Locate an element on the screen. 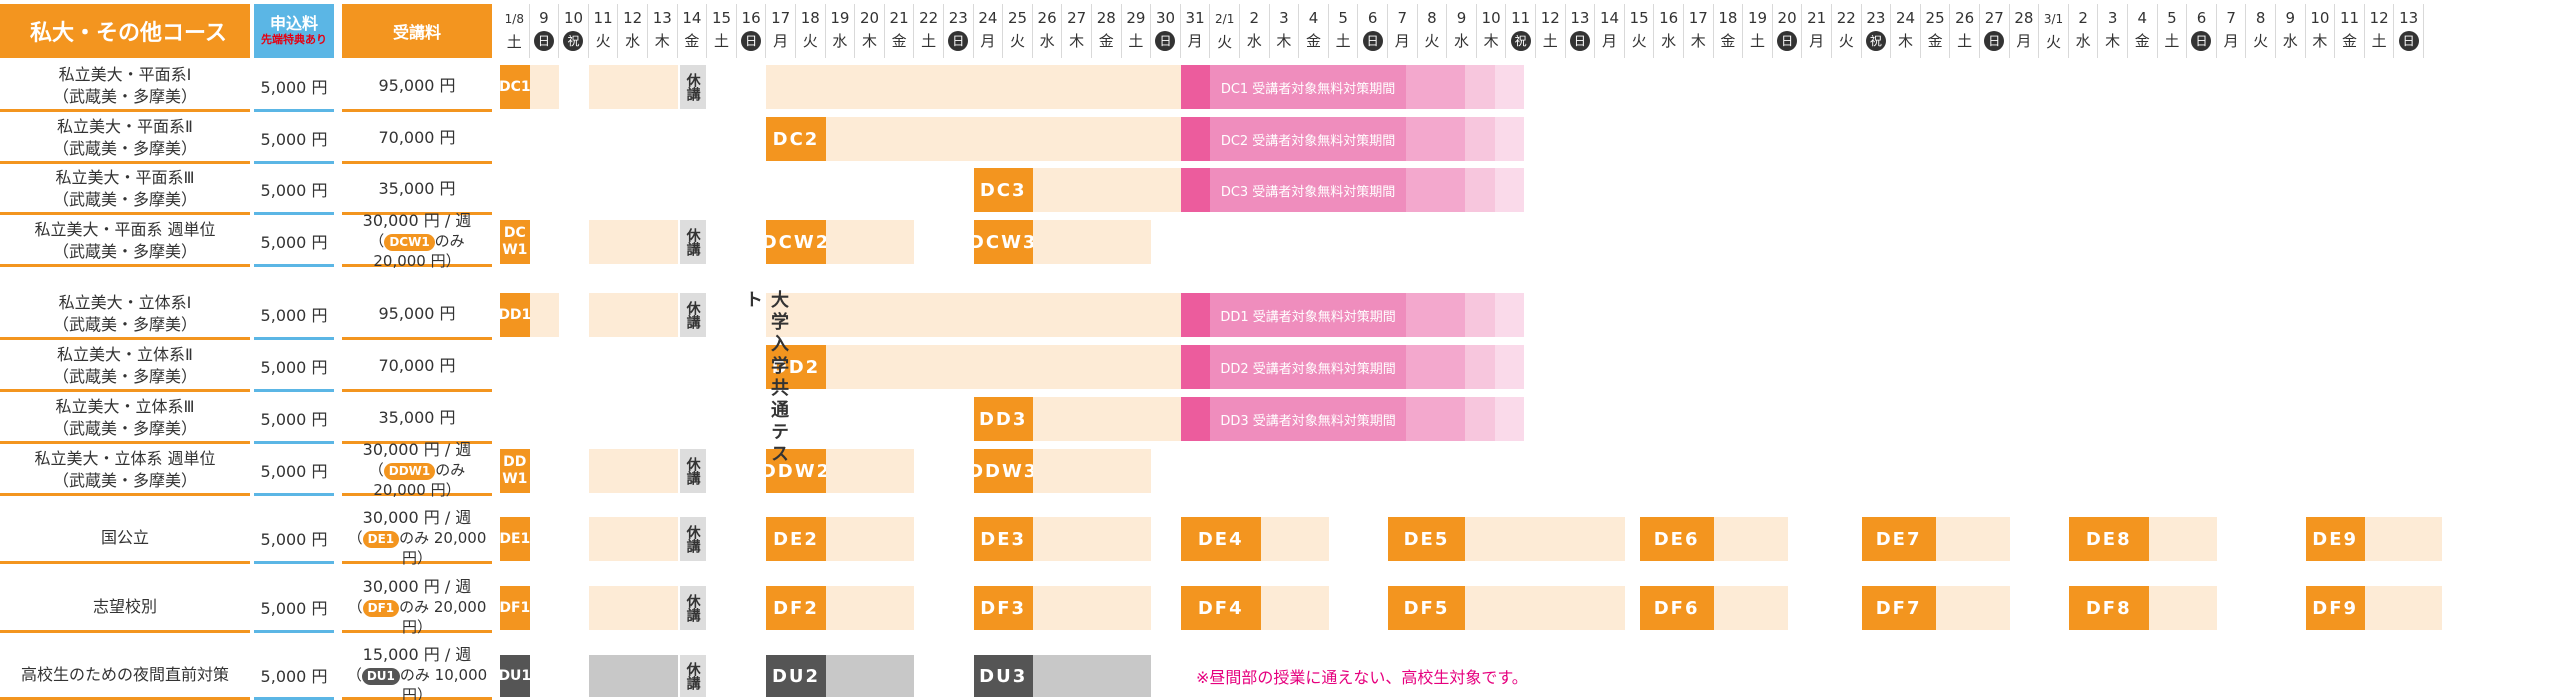 This screenshot has width=2560, height=700. tuition-discount: （DU1 のみ 10,000 円） is located at coordinates (417, 682).